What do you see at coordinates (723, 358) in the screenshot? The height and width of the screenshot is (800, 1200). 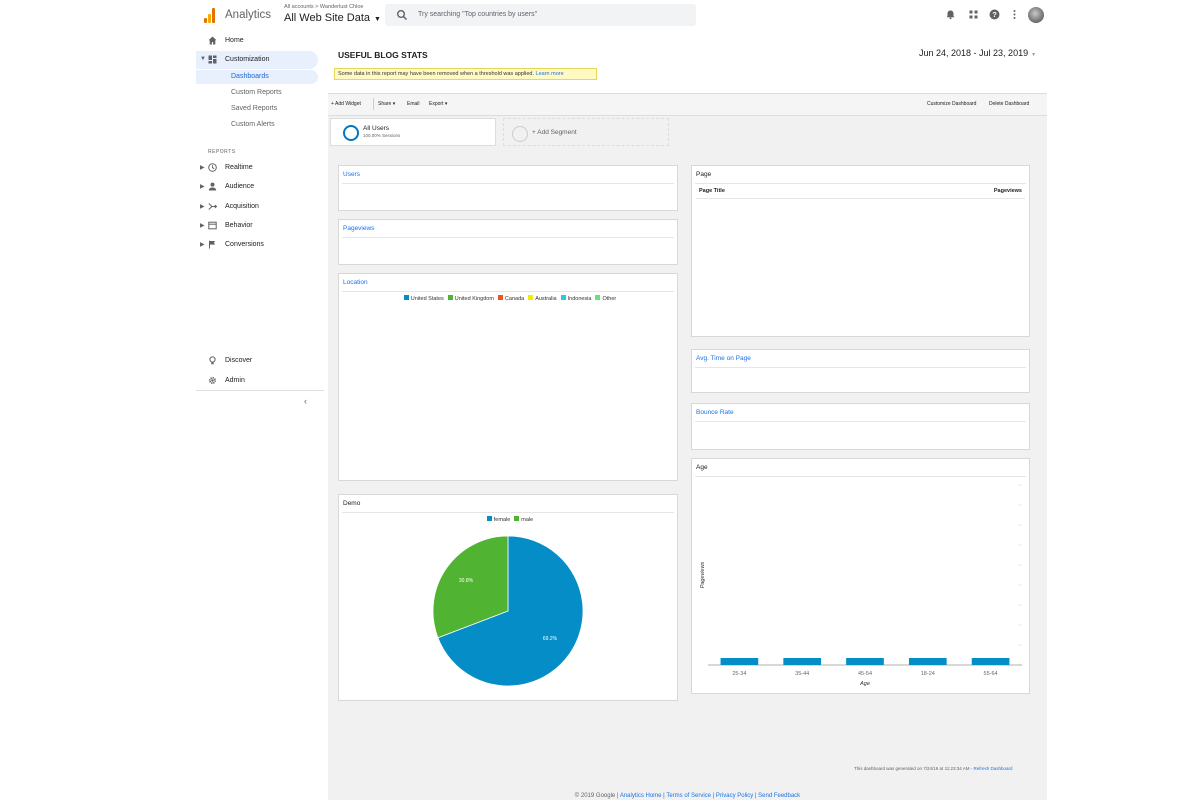 I see `widget-title: Avg. Time on Page` at bounding box center [723, 358].